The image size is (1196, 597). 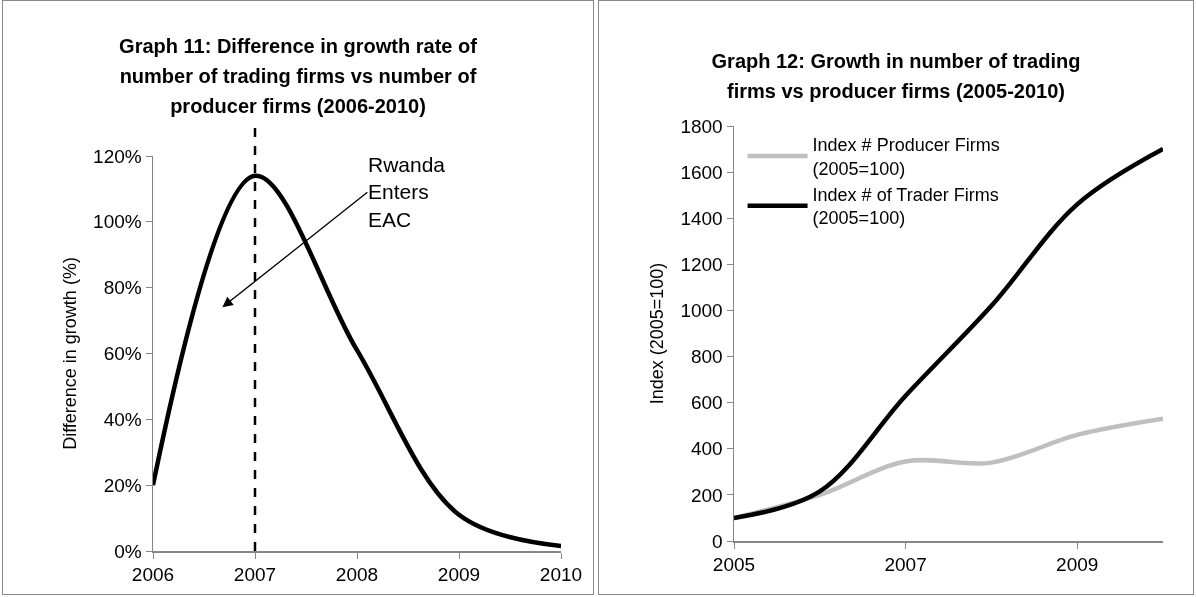 What do you see at coordinates (707, 403) in the screenshot?
I see `y-tick-label: 600` at bounding box center [707, 403].